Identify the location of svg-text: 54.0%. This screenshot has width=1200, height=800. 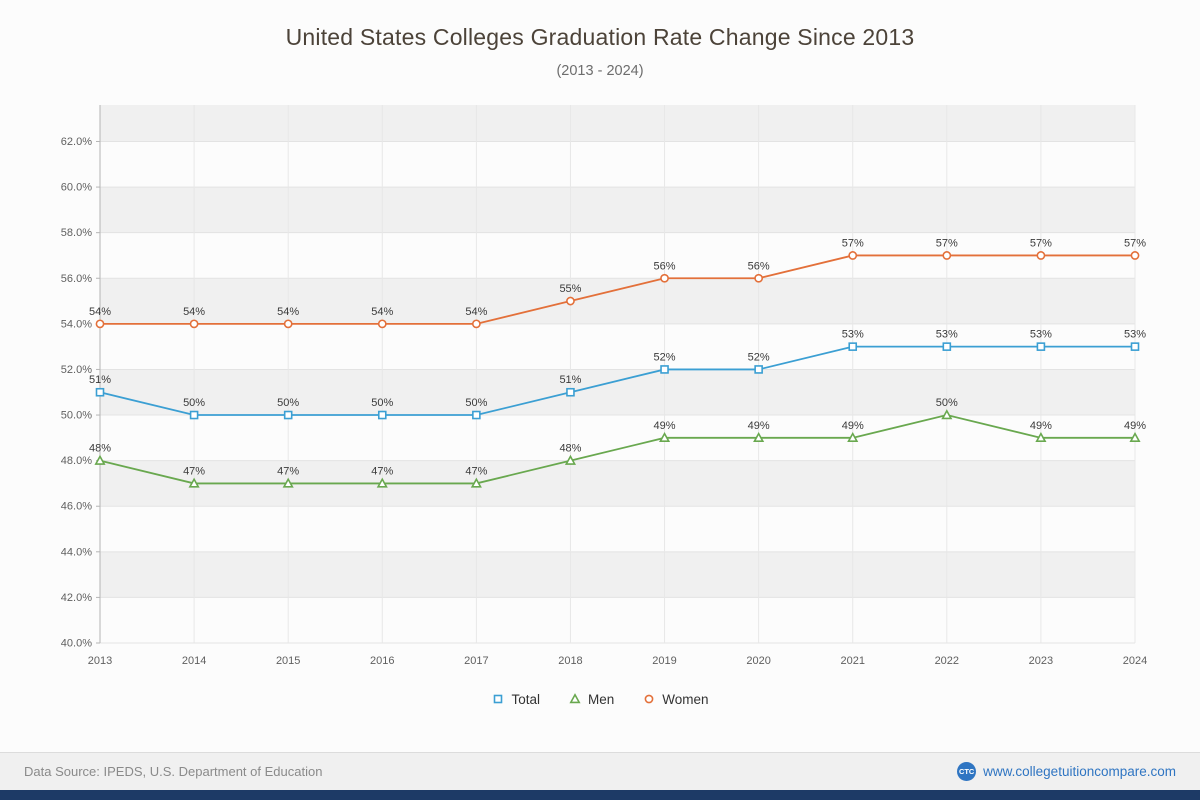
(76, 324).